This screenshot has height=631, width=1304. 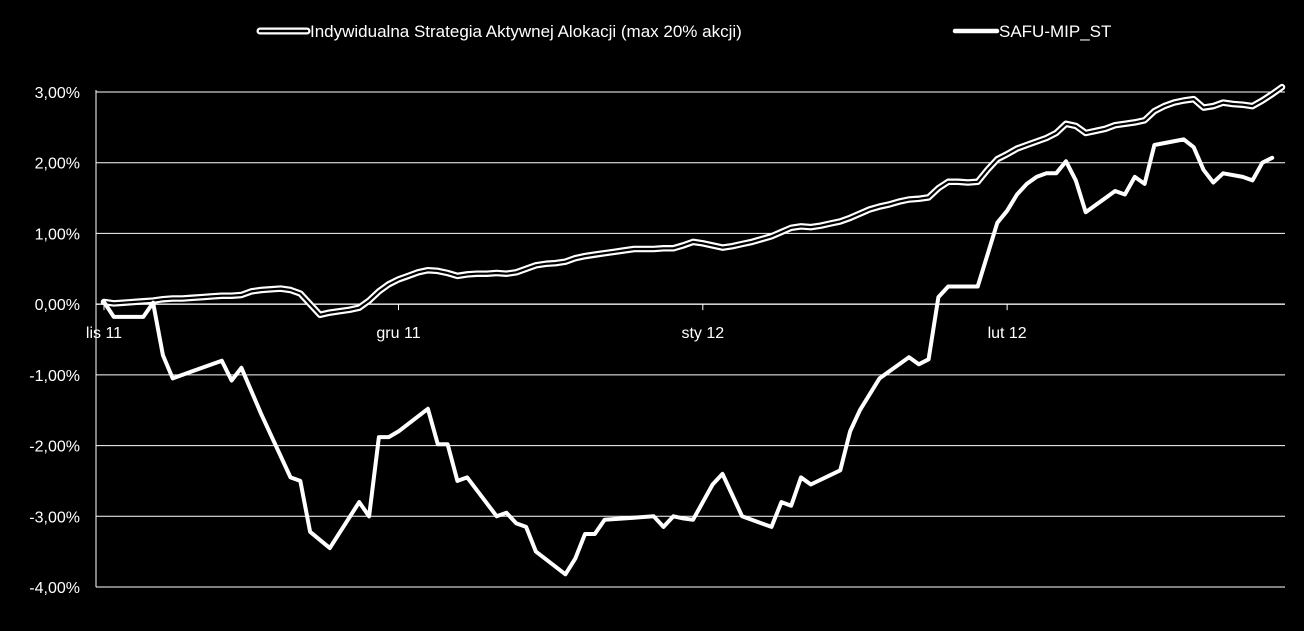 What do you see at coordinates (54, 376) in the screenshot?
I see `y-tick-label: -1,00%` at bounding box center [54, 376].